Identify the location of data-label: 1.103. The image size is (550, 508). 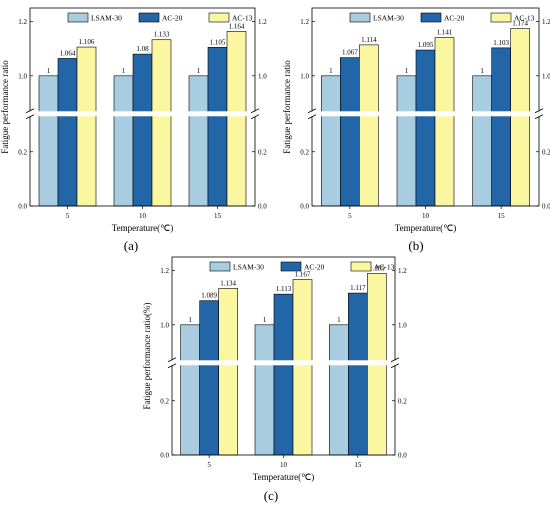
(501, 43).